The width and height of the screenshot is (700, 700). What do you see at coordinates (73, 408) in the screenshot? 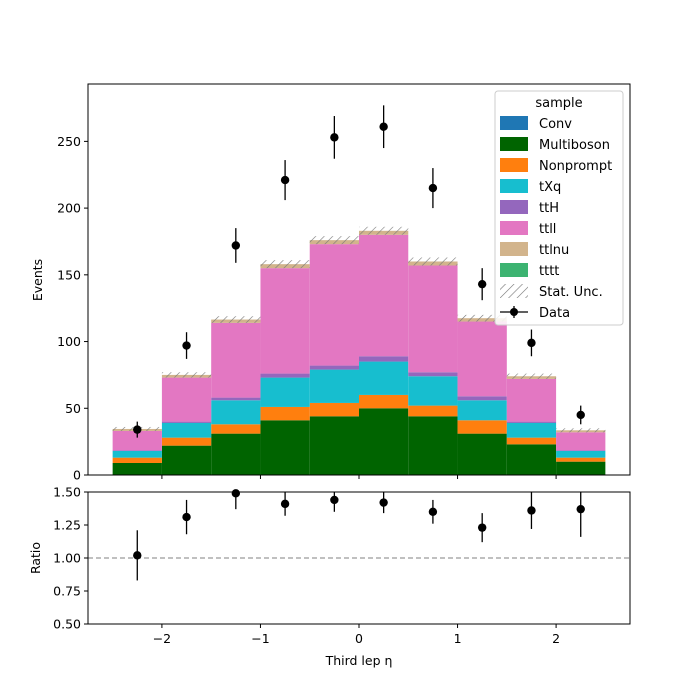
I see `main-y-tick-label: 50` at bounding box center [73, 408].